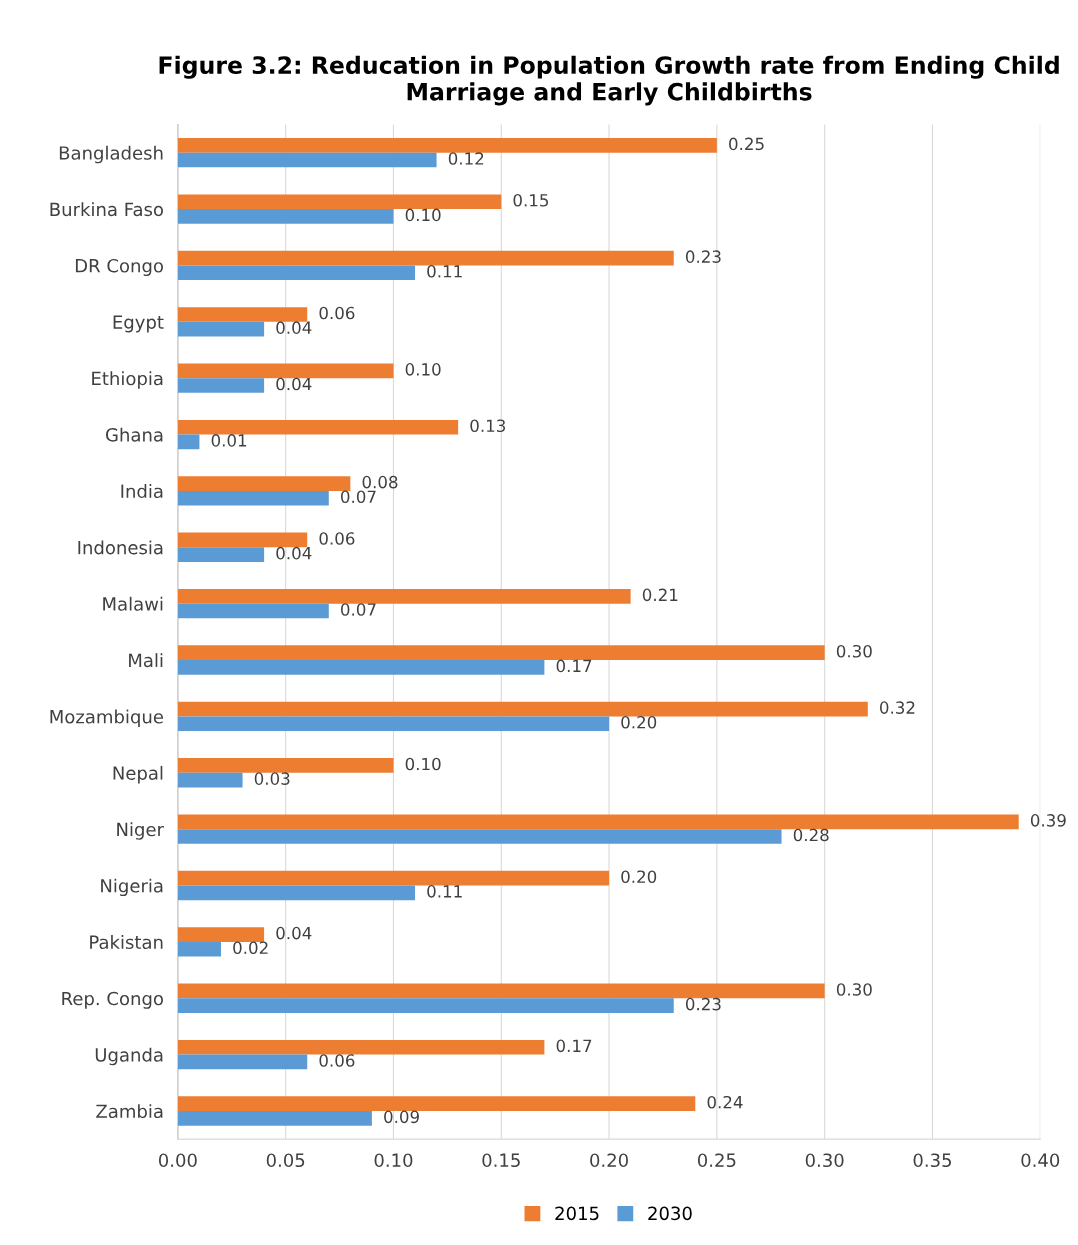 The width and height of the screenshot is (1078, 1245). I want to click on y-tick-label: Mozambique, so click(107, 718).